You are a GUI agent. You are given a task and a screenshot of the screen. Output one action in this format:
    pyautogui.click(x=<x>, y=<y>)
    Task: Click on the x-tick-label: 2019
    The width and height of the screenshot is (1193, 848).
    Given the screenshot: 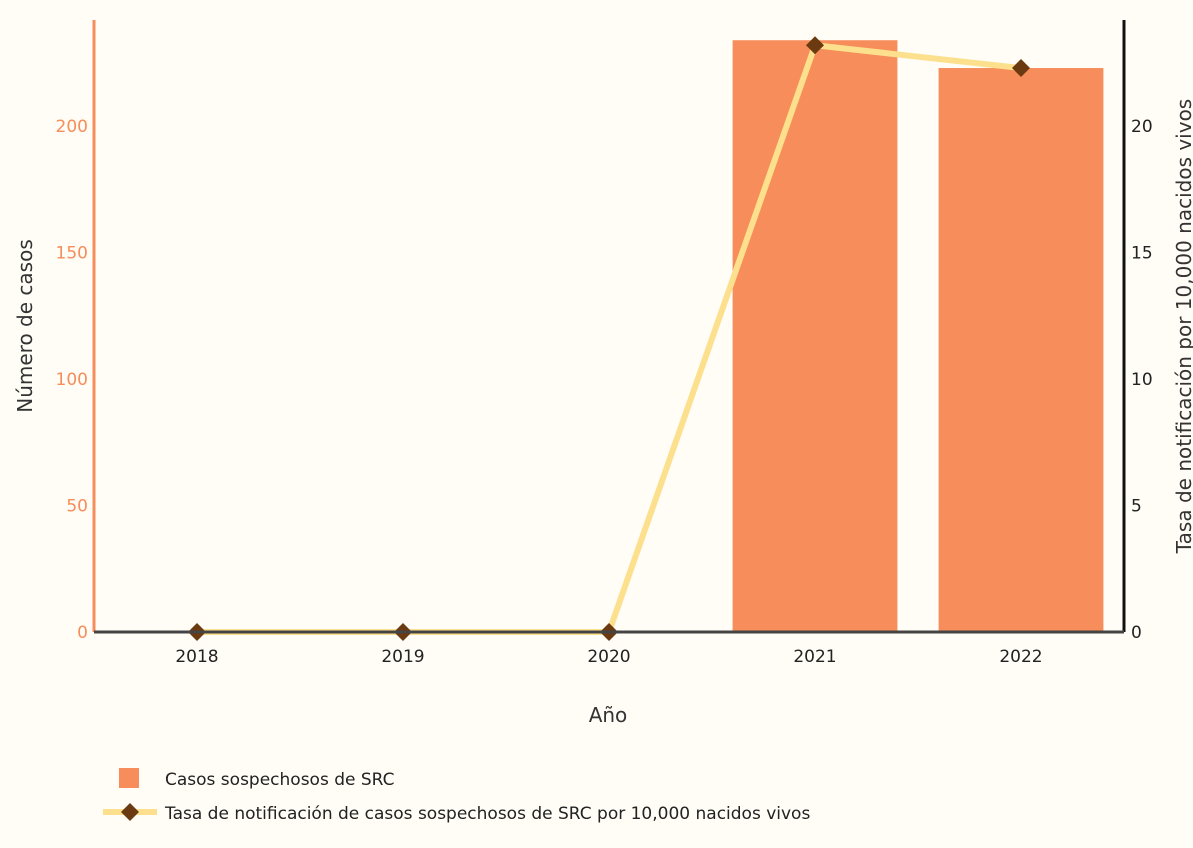 What is the action you would take?
    pyautogui.click(x=402, y=657)
    